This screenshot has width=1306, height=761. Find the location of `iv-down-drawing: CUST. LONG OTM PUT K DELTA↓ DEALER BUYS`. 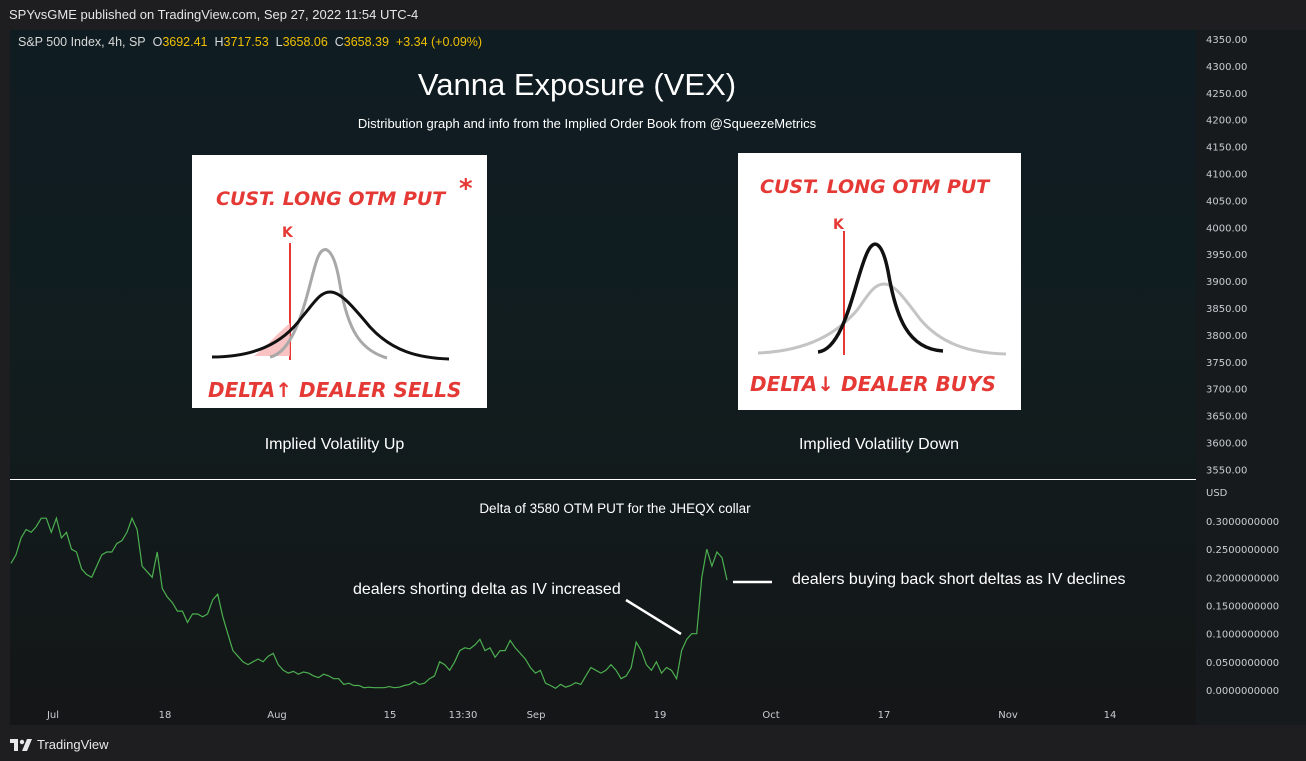

iv-down-drawing: CUST. LONG OTM PUT K DELTA↓ DEALER BUYS is located at coordinates (878, 286).